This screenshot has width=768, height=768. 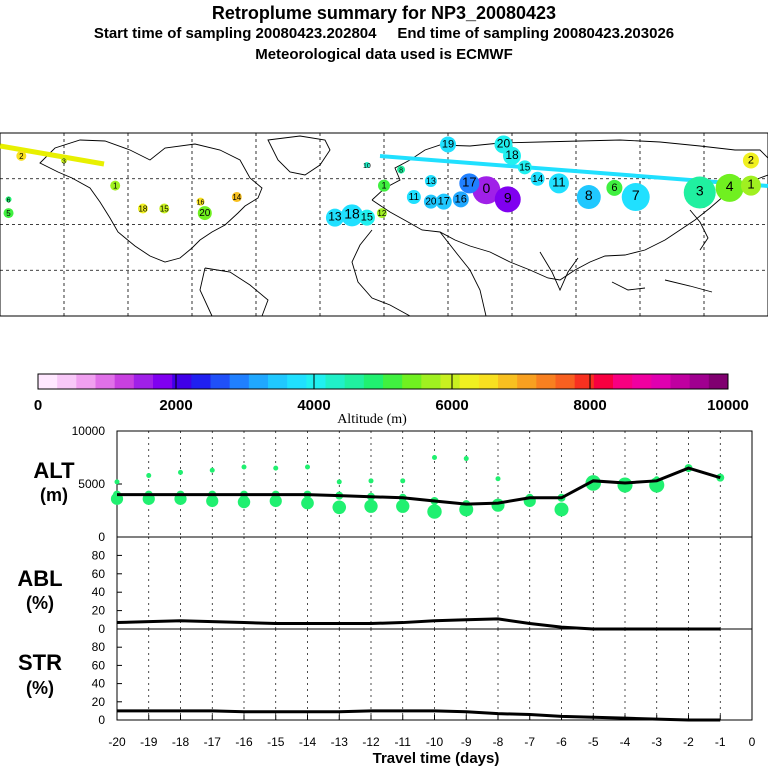 I want to click on chart-title: Retroplume summary for NP3_20080423, so click(x=384, y=13).